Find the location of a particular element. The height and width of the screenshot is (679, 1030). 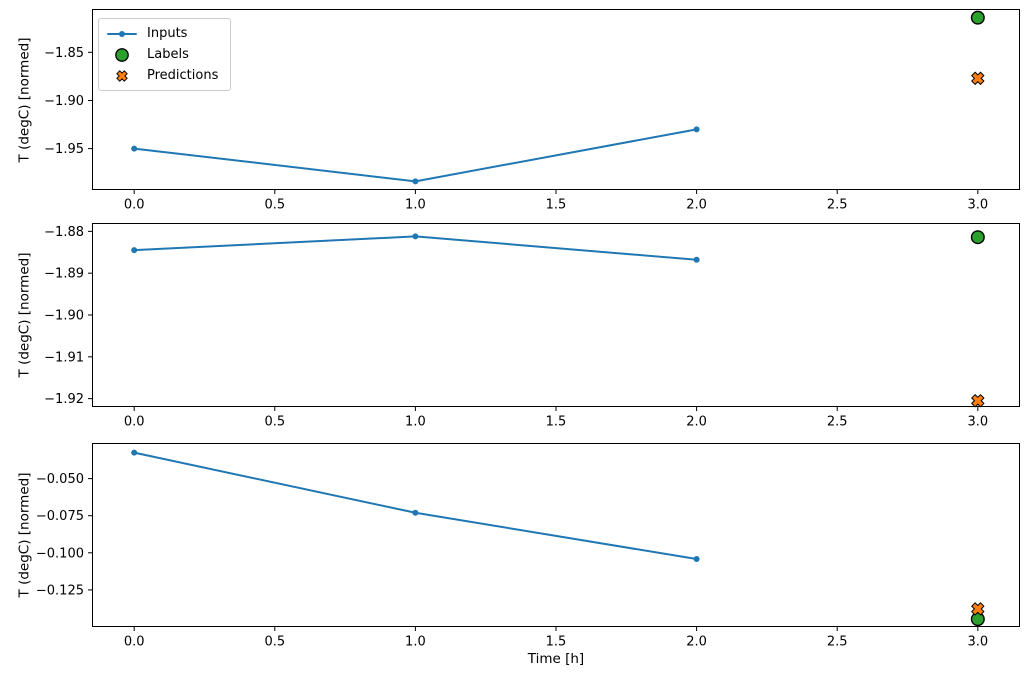

y-tick-label: −0.075 is located at coordinates (60, 516).